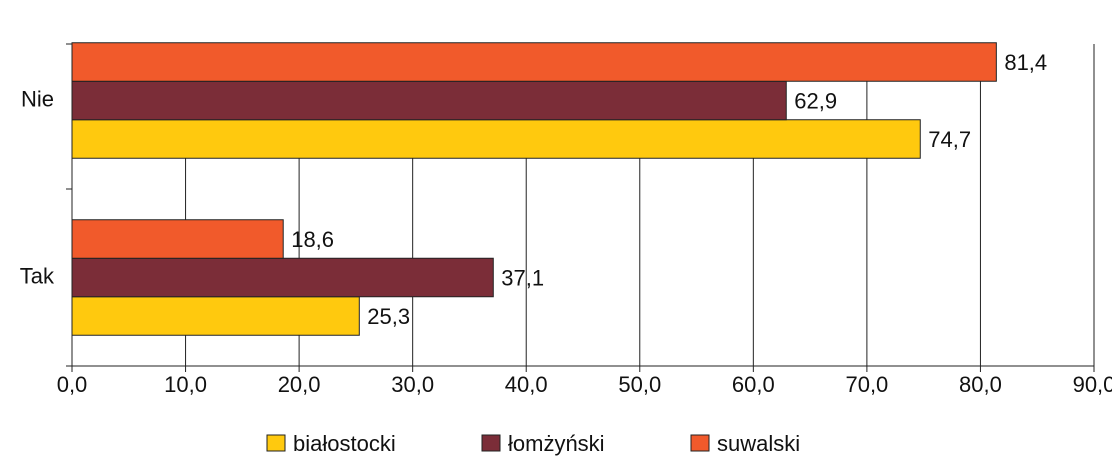 The image size is (1112, 461). Describe the element at coordinates (1025, 62) in the screenshot. I see `data-label: 81,4` at that location.